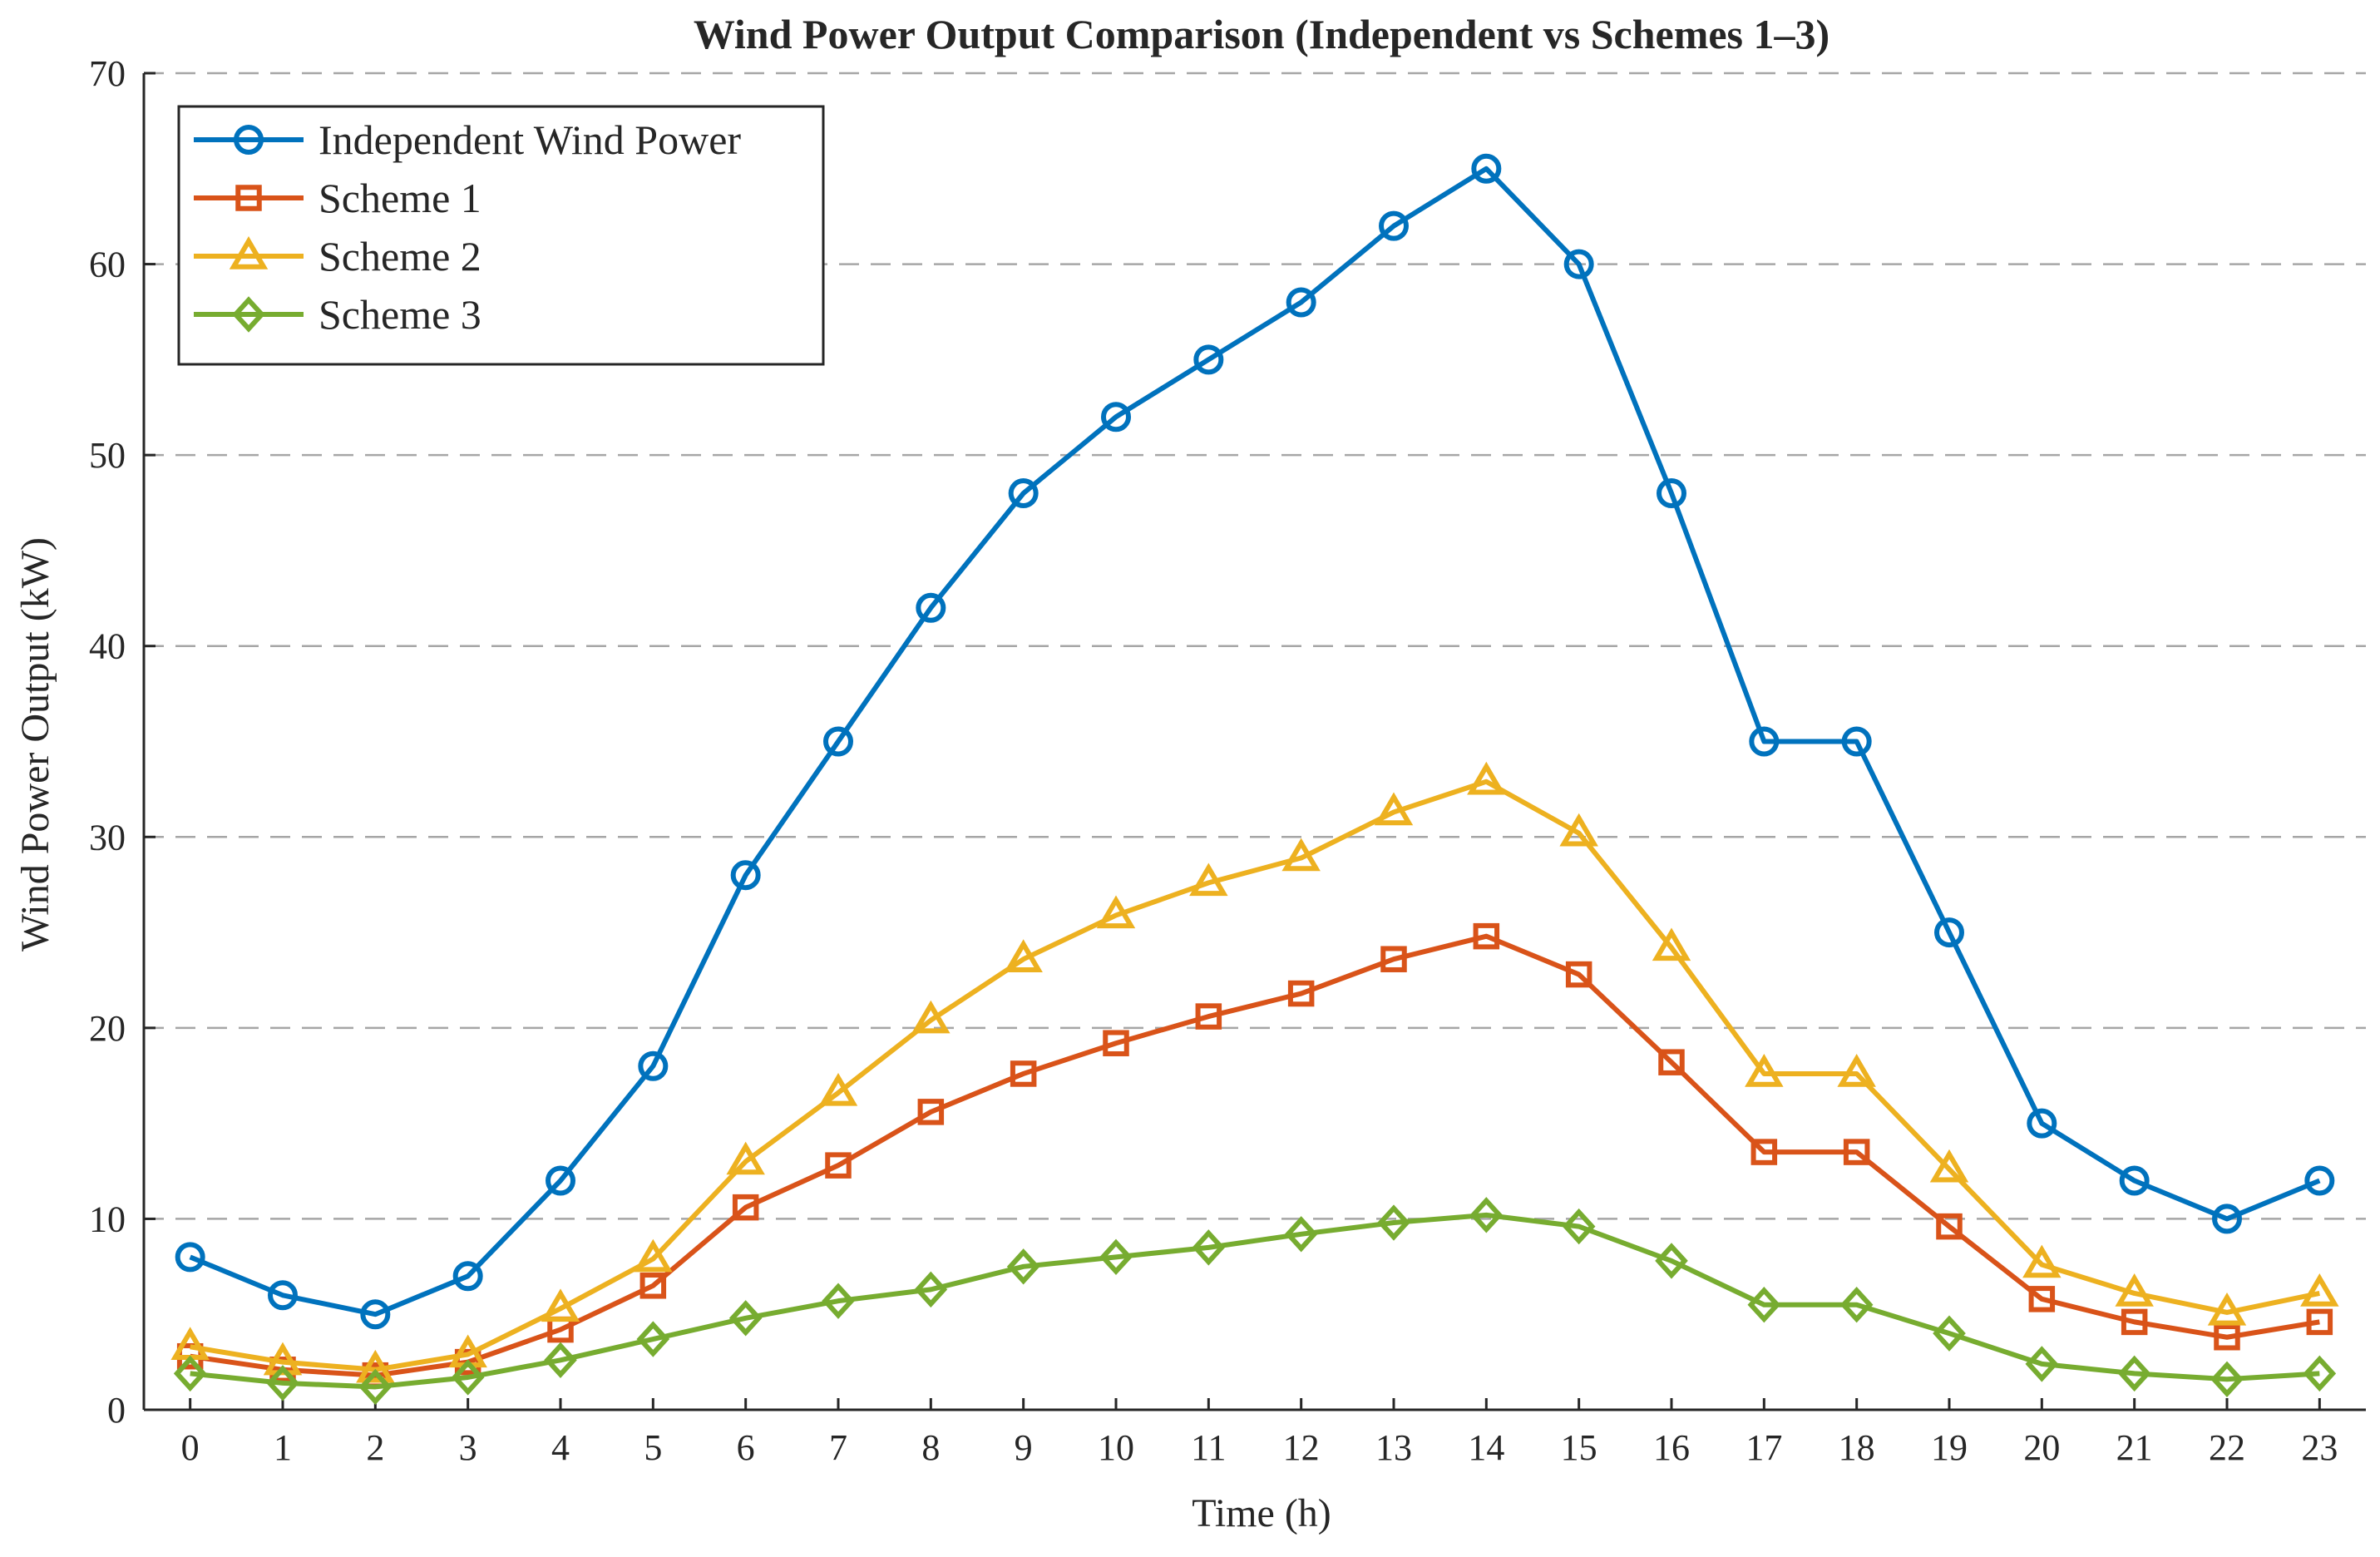  What do you see at coordinates (337, 198) in the screenshot?
I see `legend-entry-scheme-1: Scheme 1` at bounding box center [337, 198].